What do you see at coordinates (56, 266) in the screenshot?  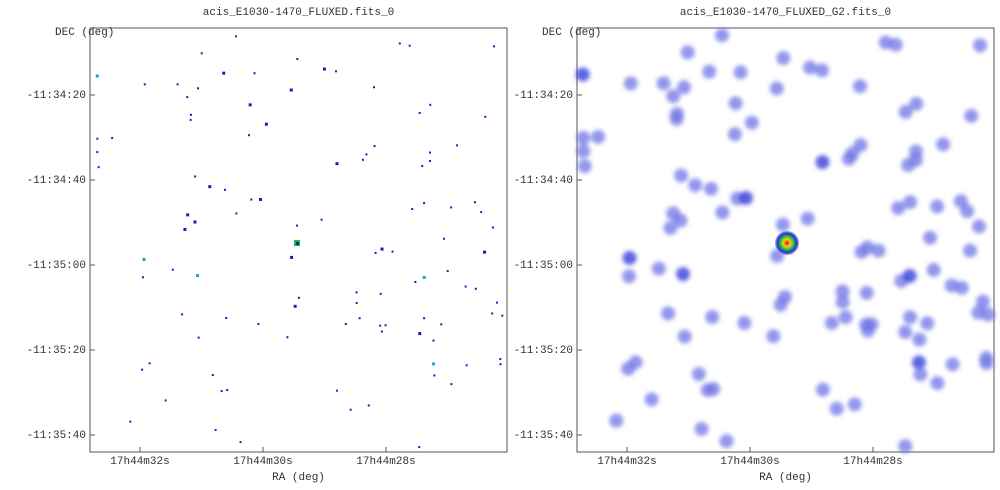 I see `y-tick-label: -11:35:00` at bounding box center [56, 266].